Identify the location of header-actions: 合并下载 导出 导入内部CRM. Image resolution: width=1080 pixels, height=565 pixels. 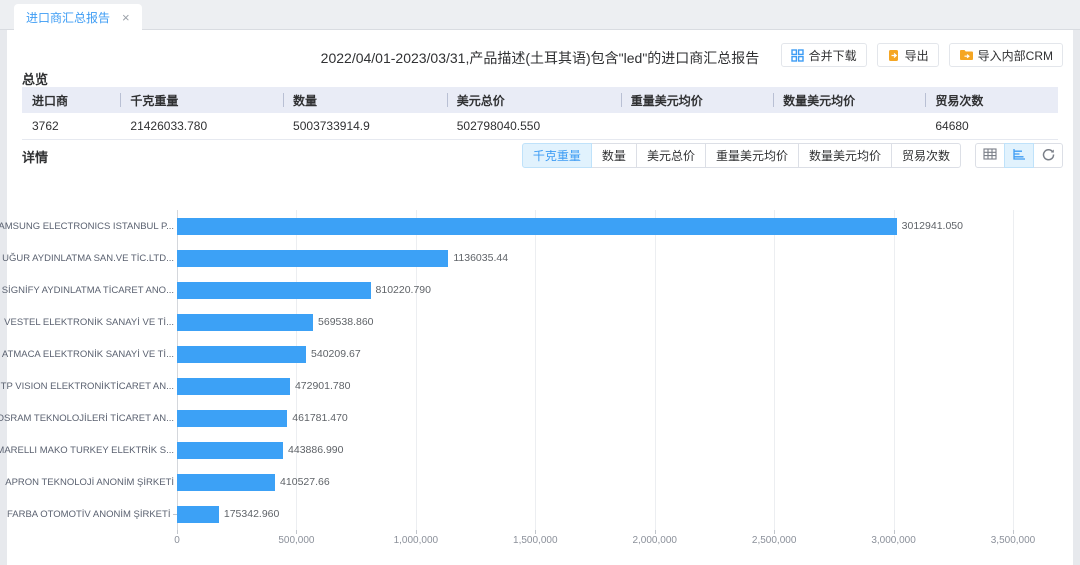
(921, 55).